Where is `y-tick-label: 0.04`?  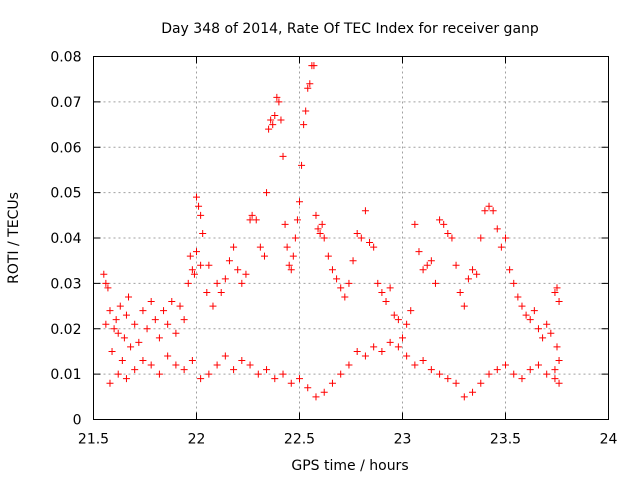
y-tick-label: 0.04 is located at coordinates (65, 239).